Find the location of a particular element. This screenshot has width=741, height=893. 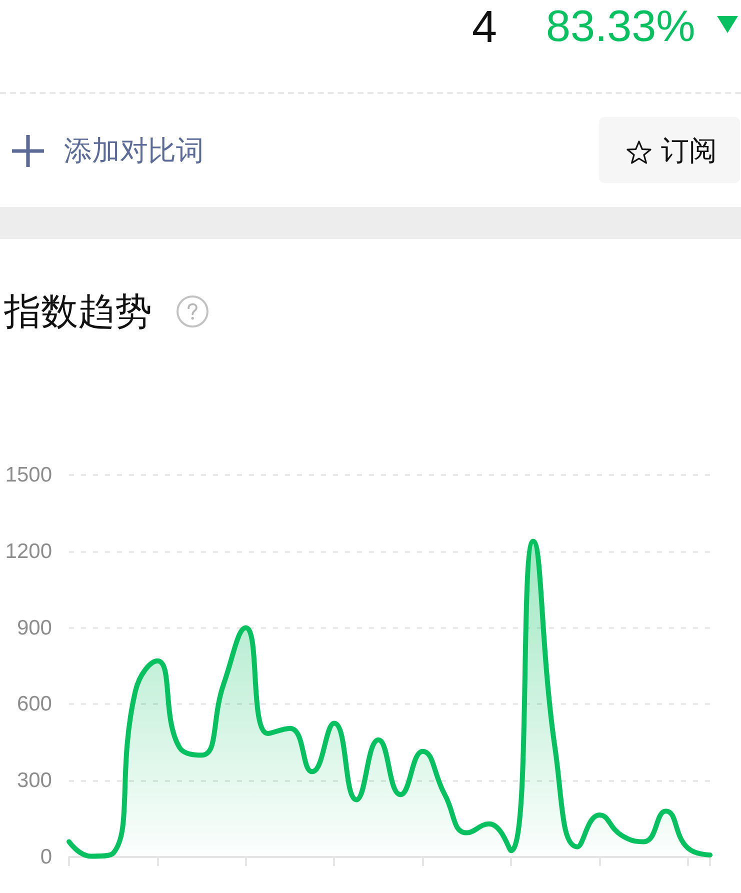

text: 订阅 is located at coordinates (689, 151).